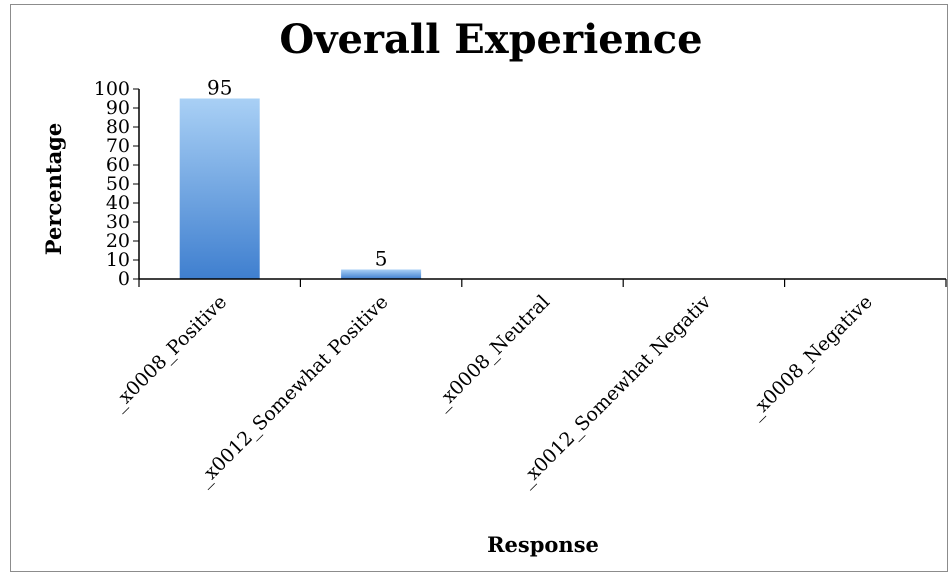 The width and height of the screenshot is (951, 575). Describe the element at coordinates (118, 146) in the screenshot. I see `y-tick-label: 70` at that location.